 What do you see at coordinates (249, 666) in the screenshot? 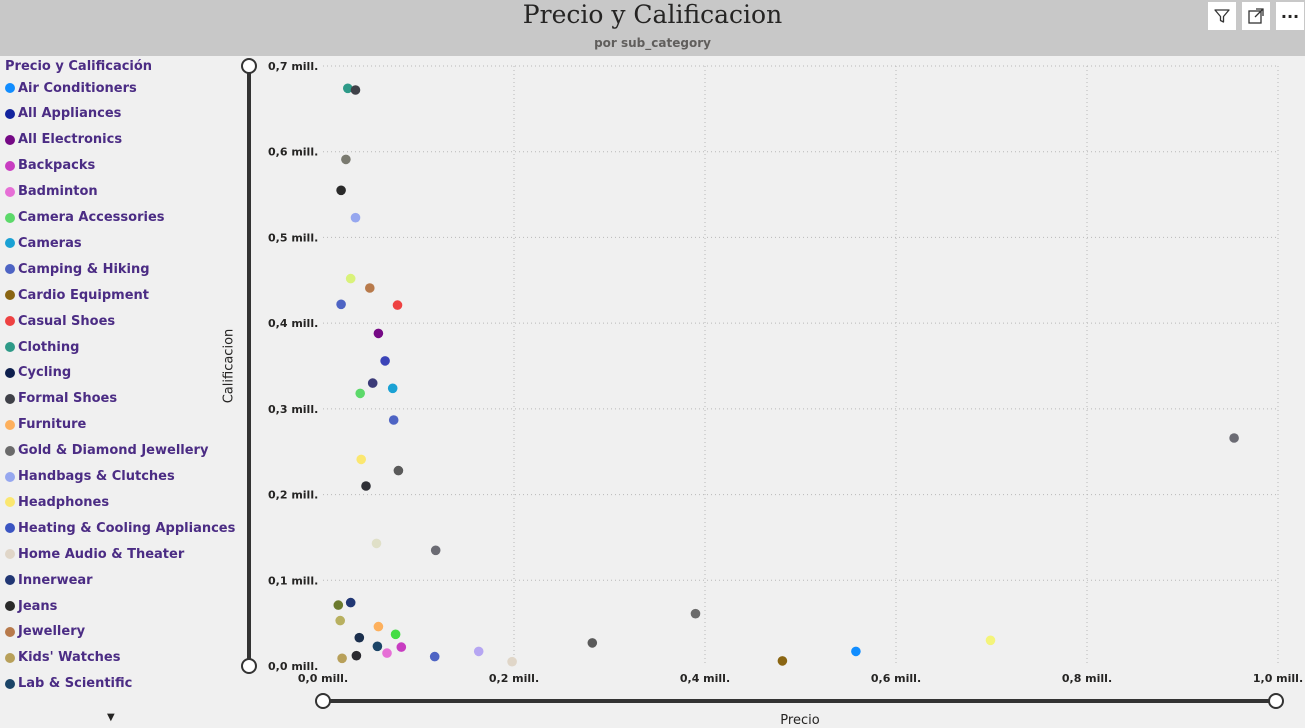
I see `y-range-slider-handle-bottom` at bounding box center [249, 666].